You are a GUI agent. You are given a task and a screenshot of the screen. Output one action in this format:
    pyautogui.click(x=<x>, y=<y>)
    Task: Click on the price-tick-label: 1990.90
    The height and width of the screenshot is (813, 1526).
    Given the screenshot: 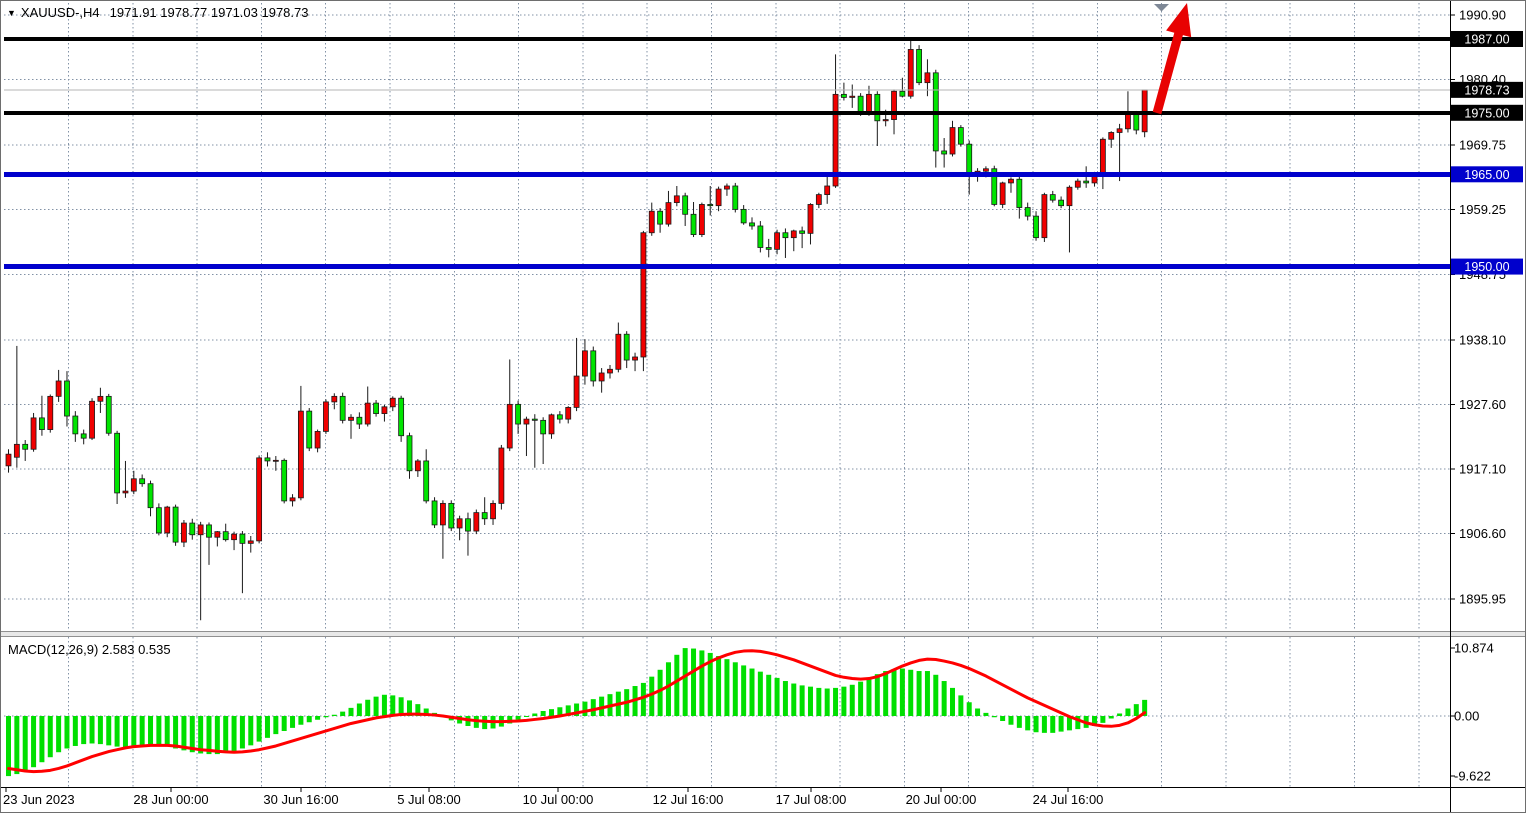 What is the action you would take?
    pyautogui.click(x=1482, y=15)
    